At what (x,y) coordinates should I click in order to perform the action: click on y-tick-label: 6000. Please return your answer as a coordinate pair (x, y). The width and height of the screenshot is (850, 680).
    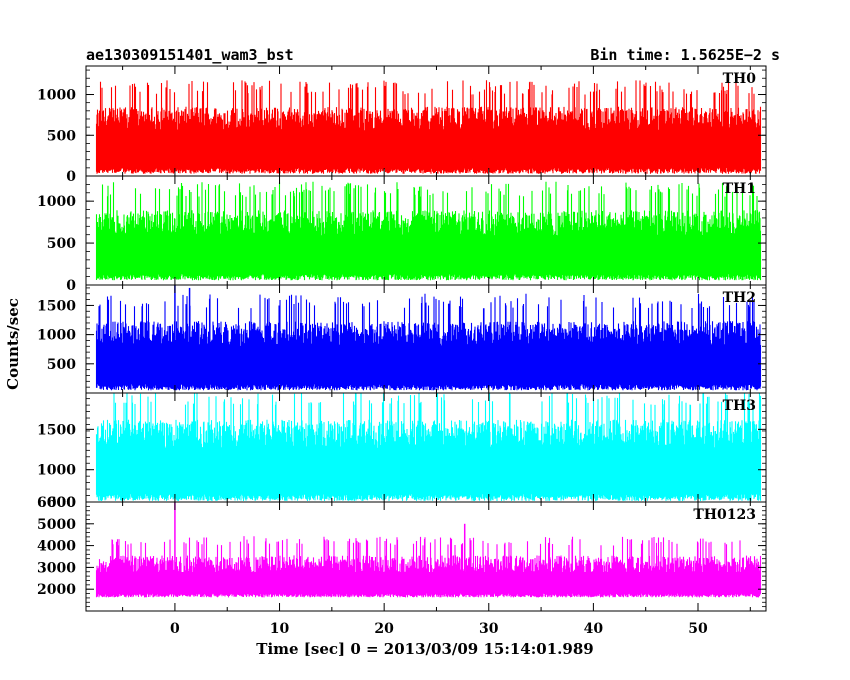
    Looking at the image, I should click on (56, 503).